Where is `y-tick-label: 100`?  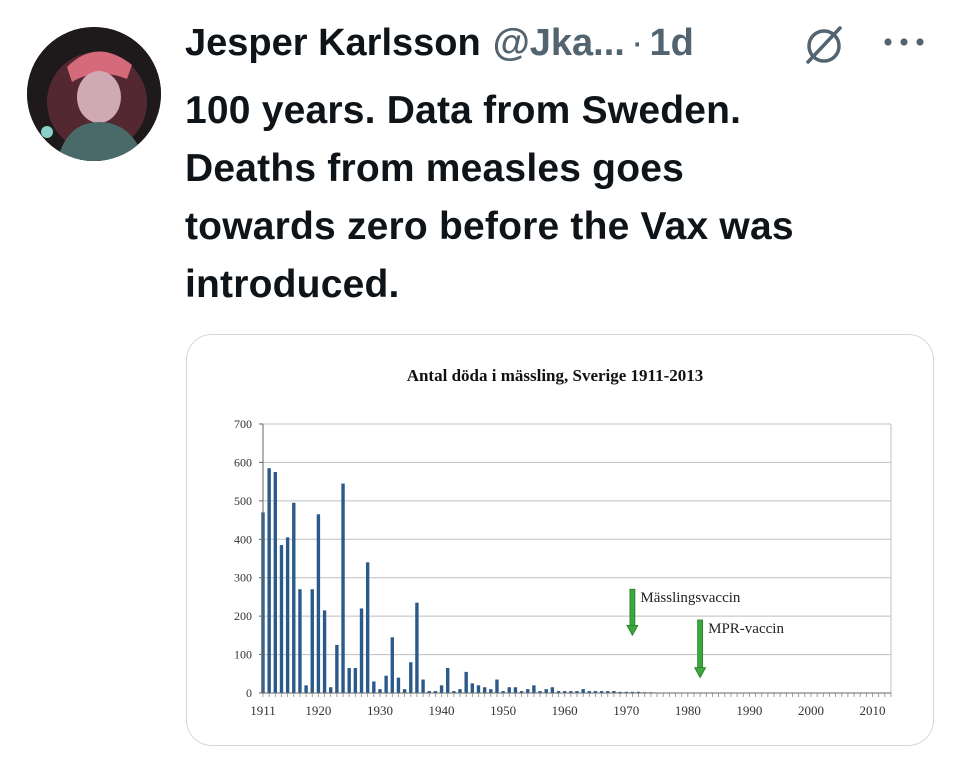 y-tick-label: 100 is located at coordinates (243, 655).